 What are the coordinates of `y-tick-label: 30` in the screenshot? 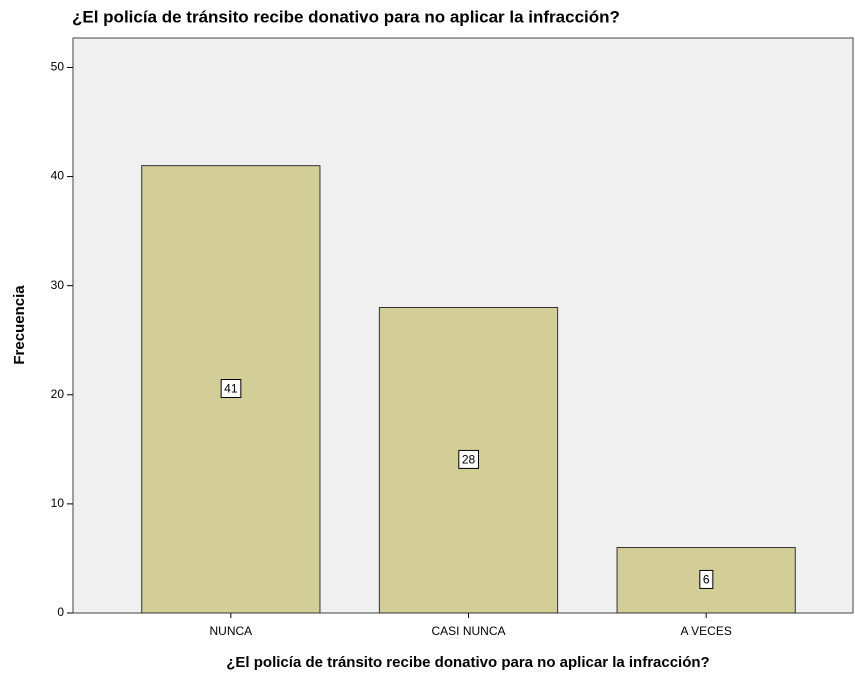 It's located at (58, 285).